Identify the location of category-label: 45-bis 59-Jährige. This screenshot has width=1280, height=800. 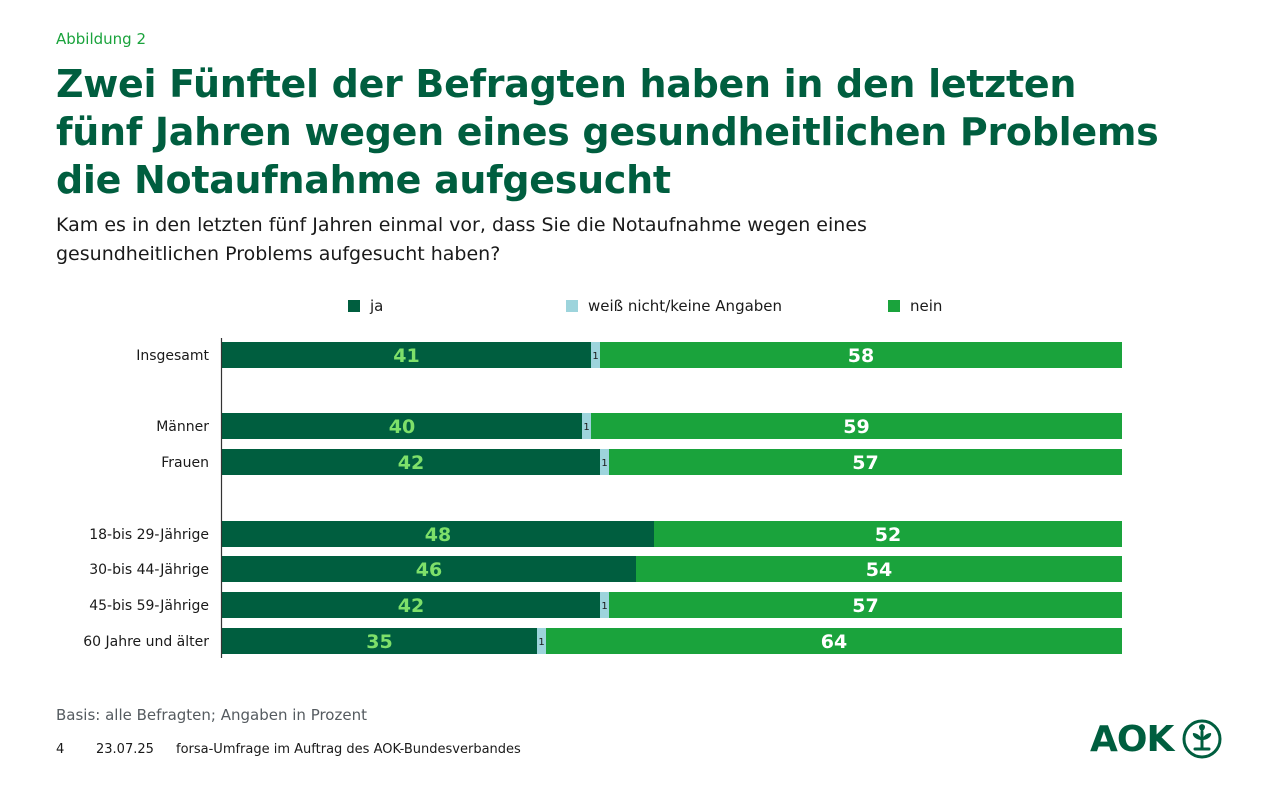
(149, 606).